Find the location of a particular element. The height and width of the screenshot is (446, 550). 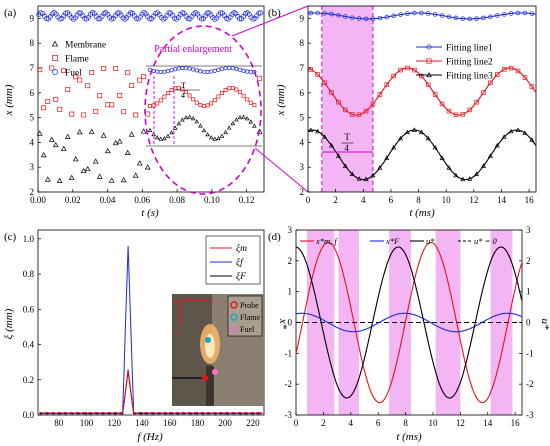

spectrum-line is located at coordinates (151, 392).